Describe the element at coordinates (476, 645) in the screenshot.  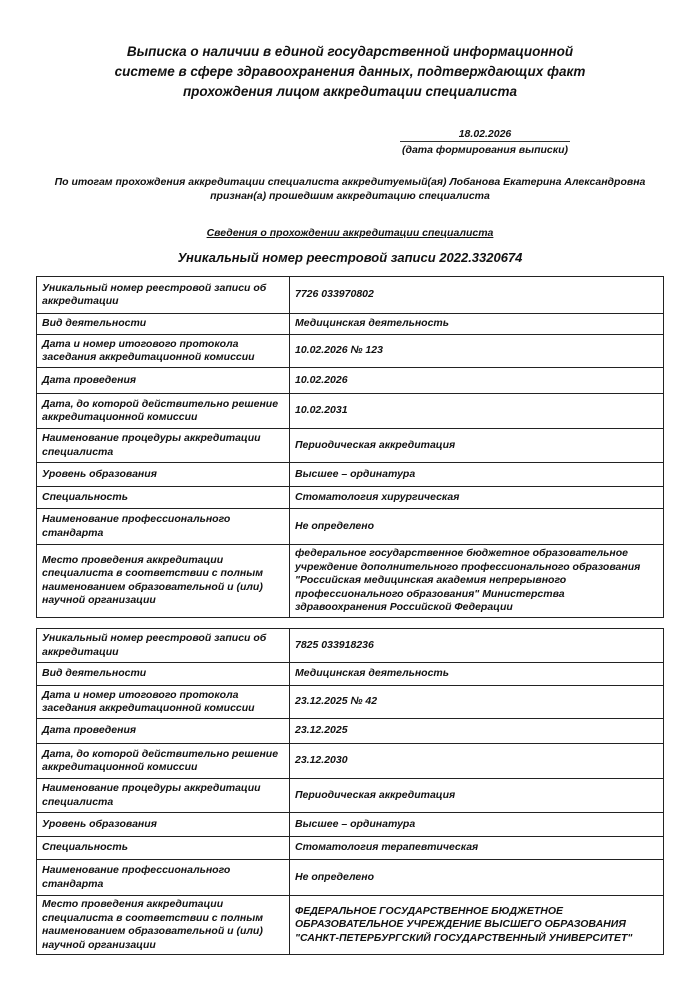
I see `field-value: 7825 033918236` at that location.